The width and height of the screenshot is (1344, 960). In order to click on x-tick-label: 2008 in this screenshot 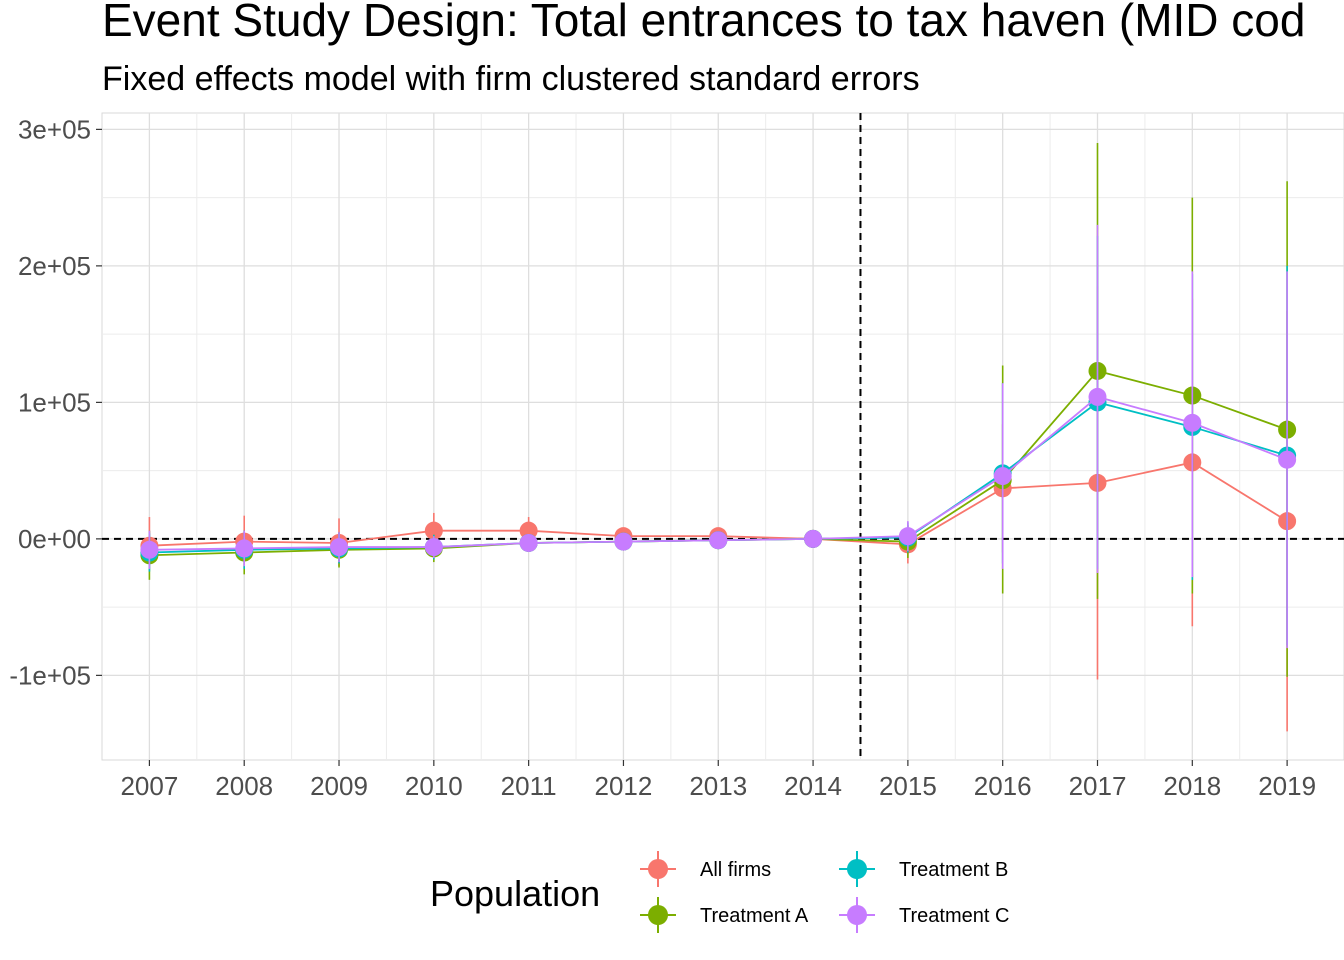, I will do `click(244, 786)`.